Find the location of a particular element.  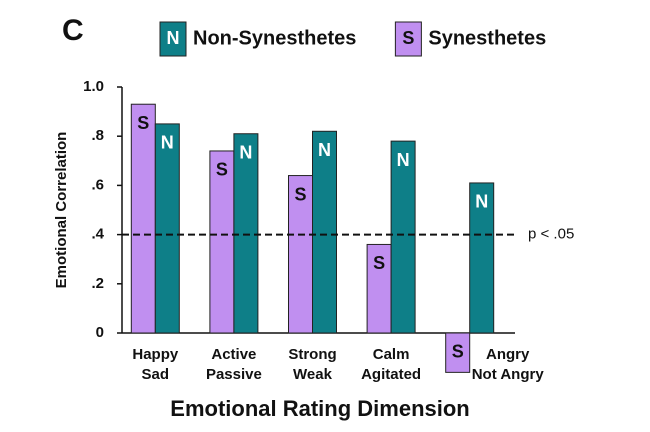

y-axis-label: Emotional Correlation is located at coordinates (61, 210).